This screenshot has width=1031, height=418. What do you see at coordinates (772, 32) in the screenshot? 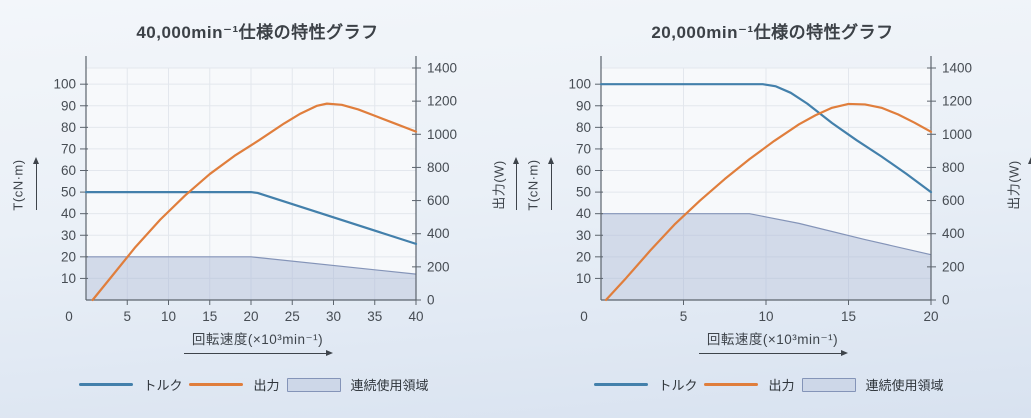
I see `chart-title: 20,000min⁻¹仕様の特性グラフ` at bounding box center [772, 32].